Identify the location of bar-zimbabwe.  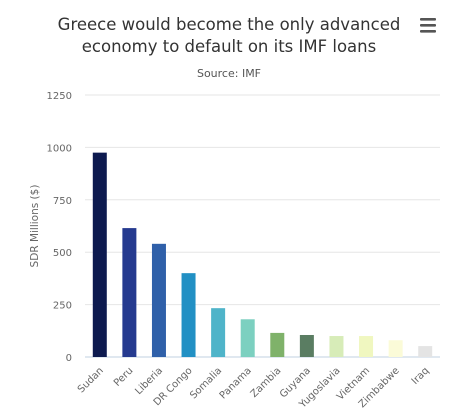
(395, 348).